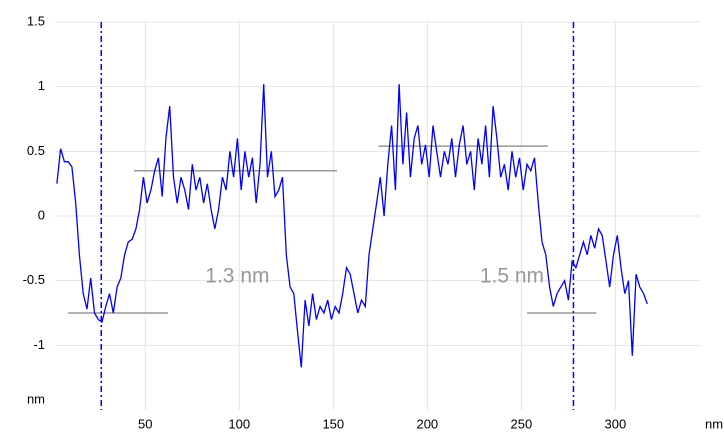  What do you see at coordinates (333, 423) in the screenshot?
I see `x-tick-label: 150` at bounding box center [333, 423].